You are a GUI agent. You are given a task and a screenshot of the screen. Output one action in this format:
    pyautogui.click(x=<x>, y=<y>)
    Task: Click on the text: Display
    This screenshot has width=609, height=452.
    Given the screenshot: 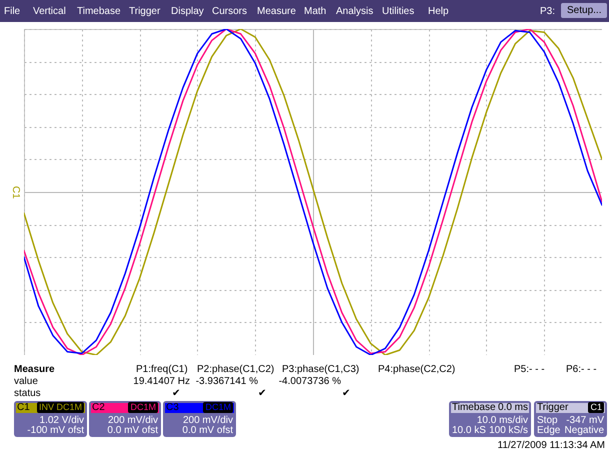 What is the action you would take?
    pyautogui.click(x=187, y=11)
    